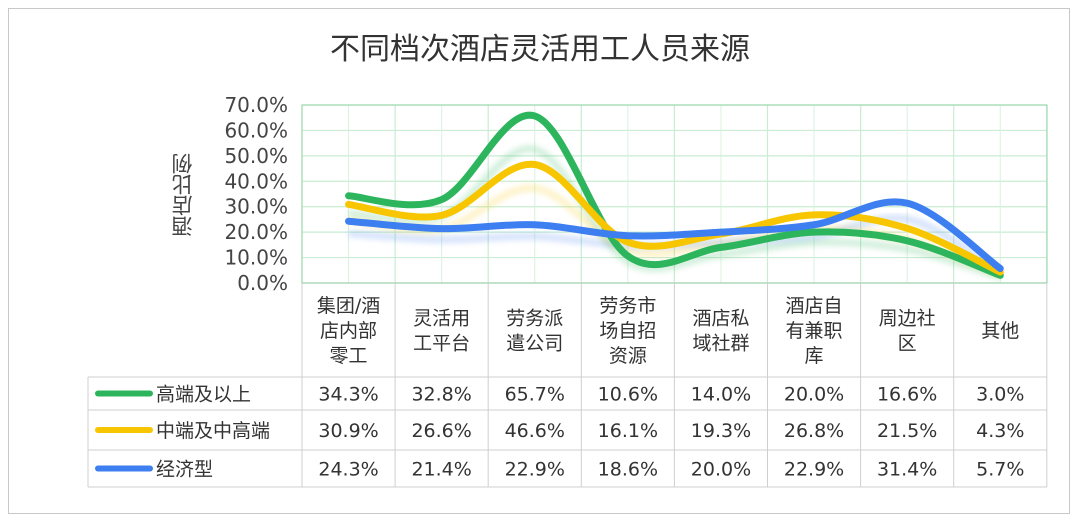 The height and width of the screenshot is (522, 1080). What do you see at coordinates (348, 395) in the screenshot?
I see `data-table-cell: 34.3%` at bounding box center [348, 395].